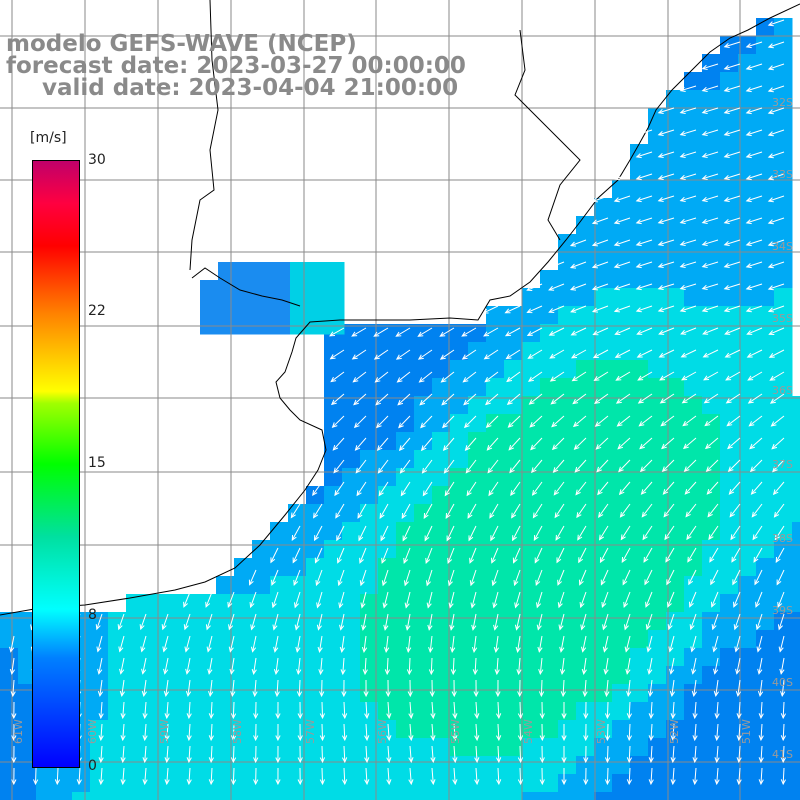 This screenshot has width=800, height=800. Describe the element at coordinates (97, 463) in the screenshot. I see `colorbar-tick-15: 15` at that location.